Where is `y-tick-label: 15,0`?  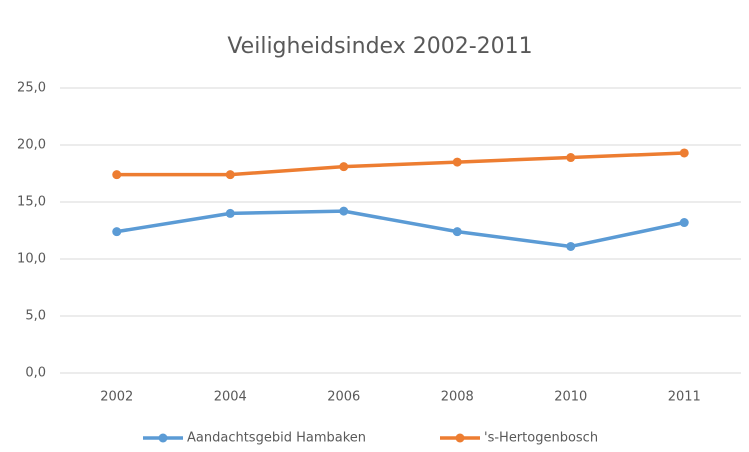 y-tick-label: 15,0 is located at coordinates (31, 202).